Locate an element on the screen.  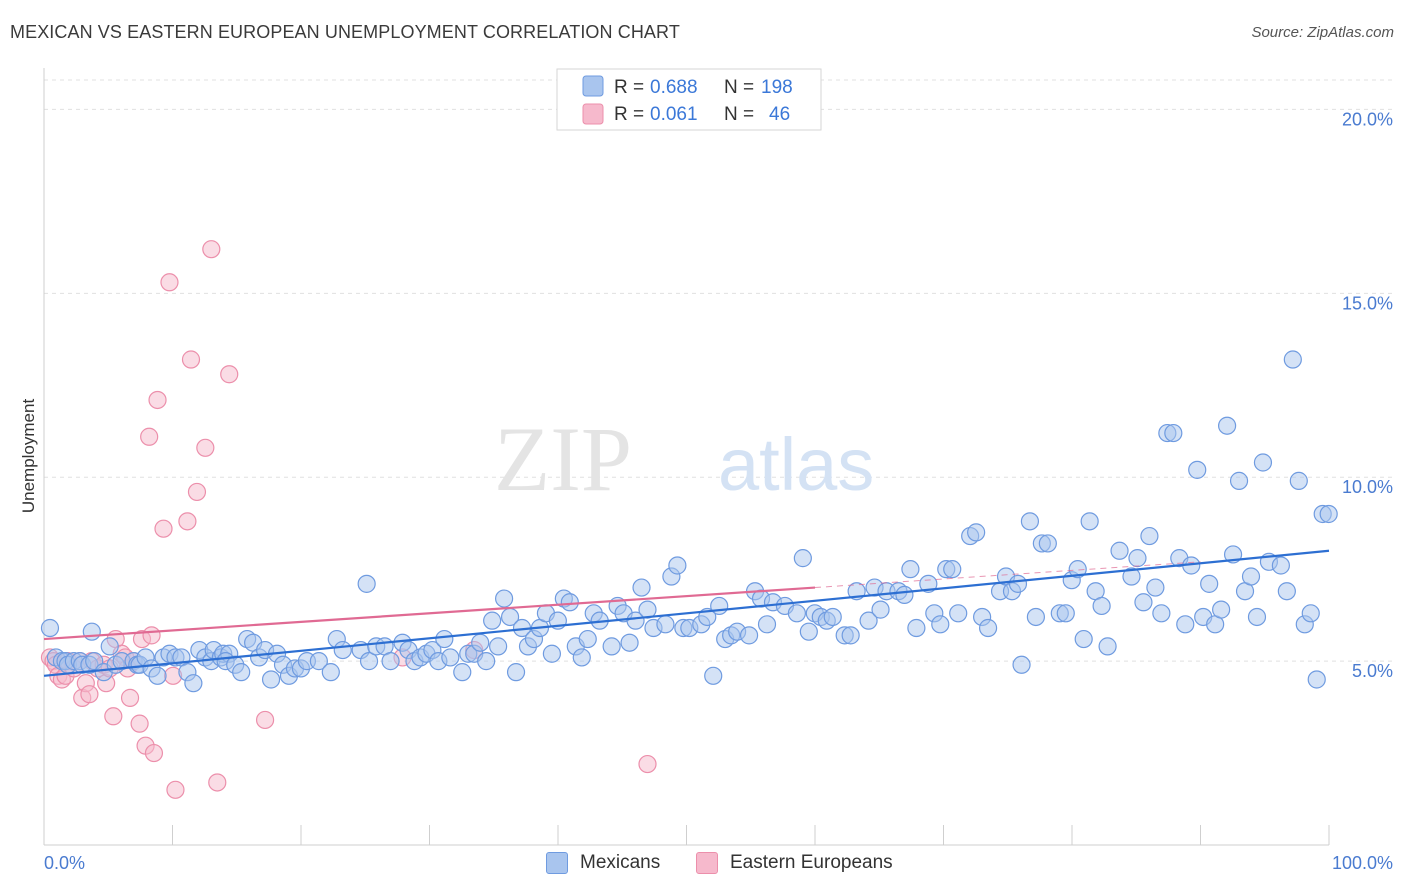
legend-box: R = 0.688 N = 198 R = 0.061 N = 46 is located at coordinates (689, 99).